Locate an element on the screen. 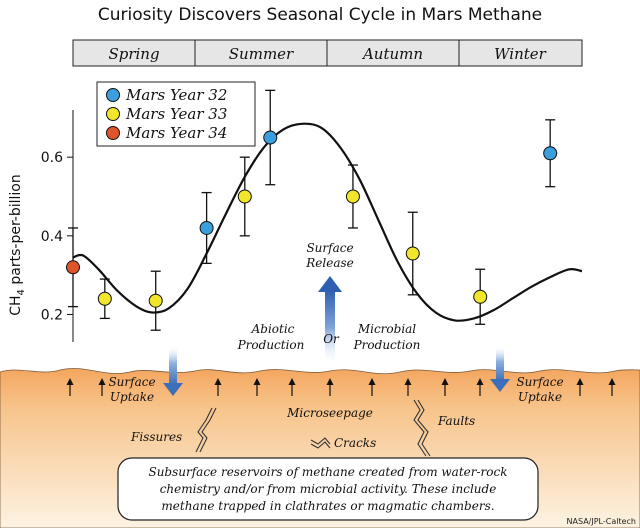 The height and width of the screenshot is (528, 640). data-point-s1-p4 is located at coordinates (412, 253).